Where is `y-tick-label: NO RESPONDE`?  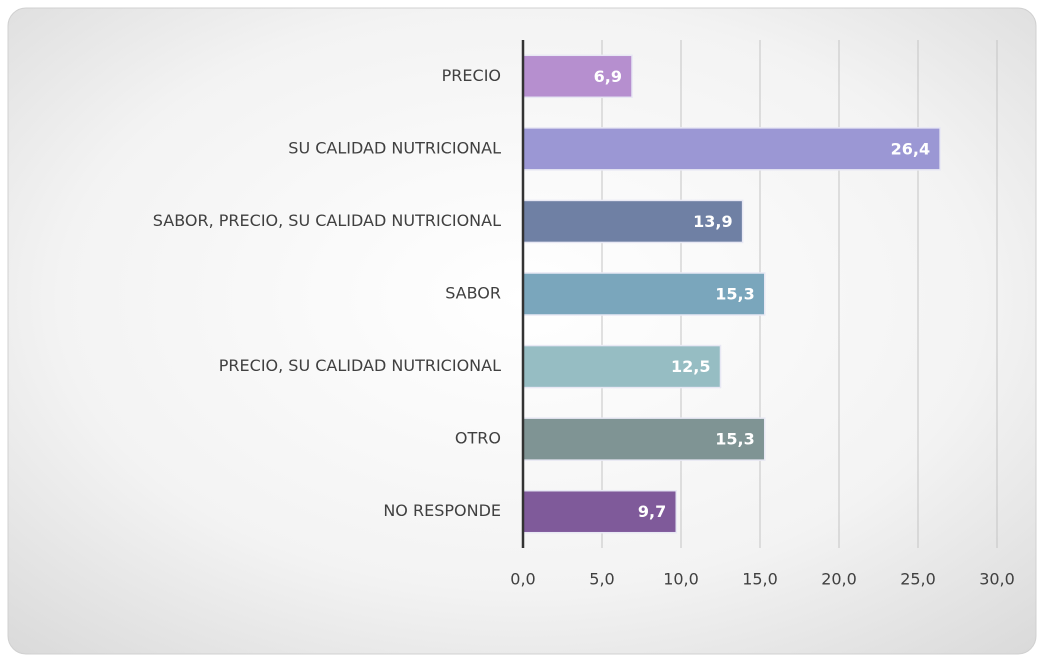 y-tick-label: NO RESPONDE is located at coordinates (442, 510).